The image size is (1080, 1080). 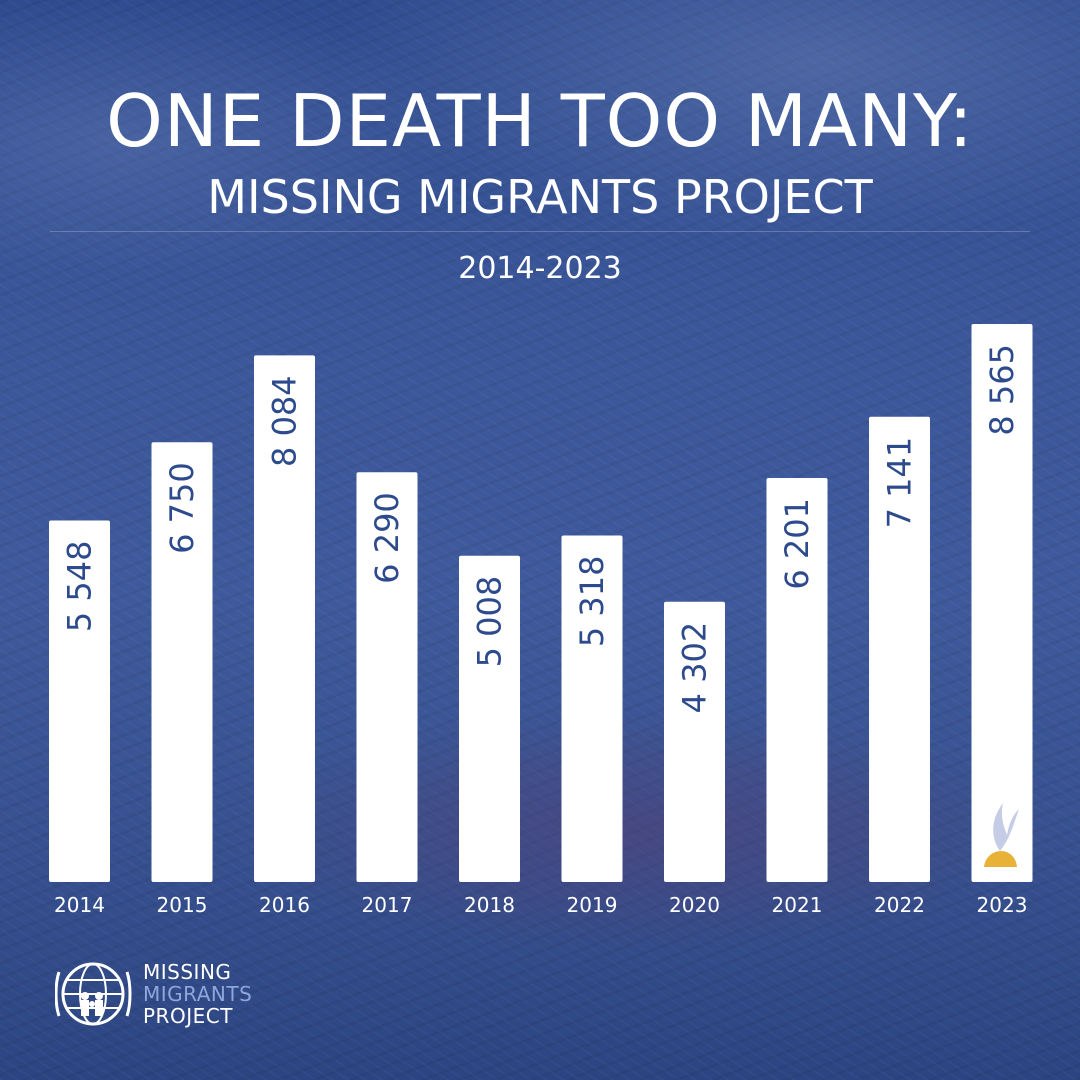 What do you see at coordinates (489, 718) in the screenshot?
I see `bar-2018` at bounding box center [489, 718].